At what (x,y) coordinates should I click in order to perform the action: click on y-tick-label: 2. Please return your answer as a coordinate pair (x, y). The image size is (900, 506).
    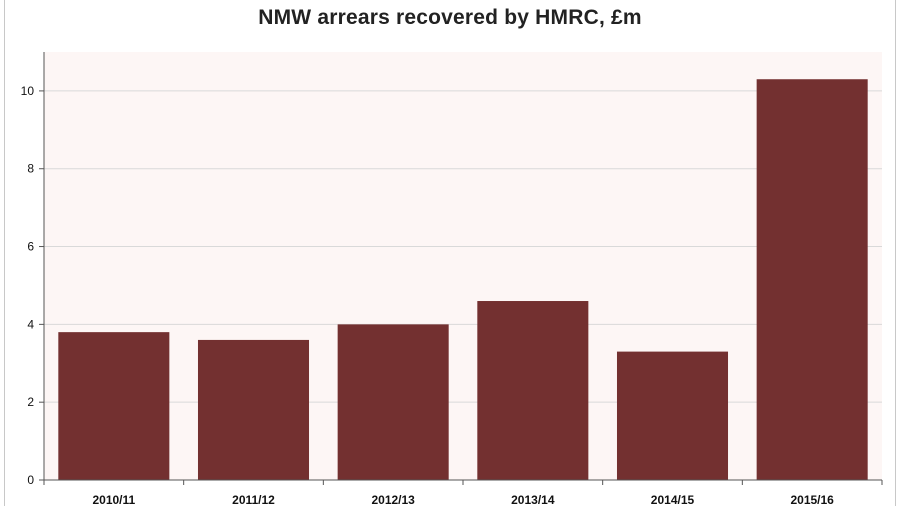
    Looking at the image, I should click on (30, 402).